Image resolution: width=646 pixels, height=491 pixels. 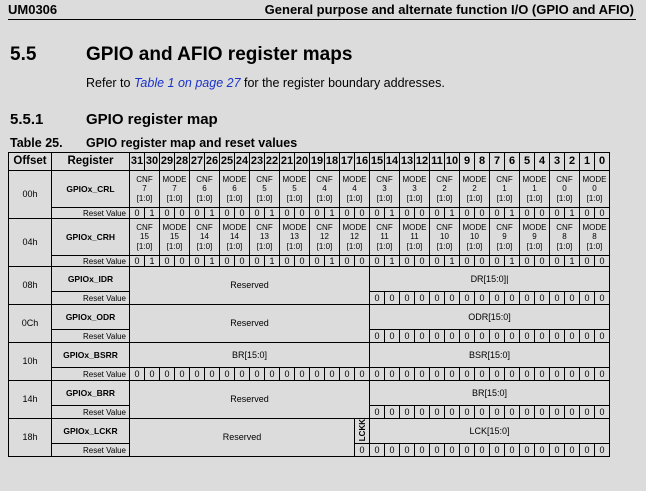 I want to click on register-name: GPIOx_ODR, so click(x=90, y=317).